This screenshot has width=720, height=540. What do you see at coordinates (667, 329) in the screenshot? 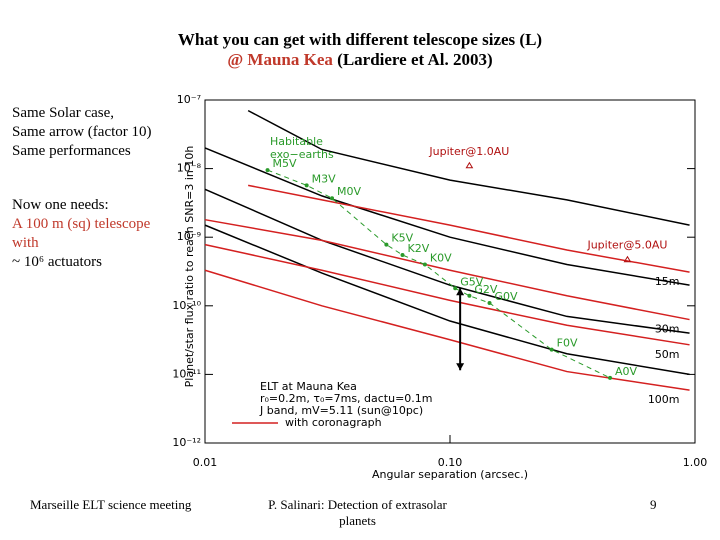
I see `series-label: 30m` at bounding box center [667, 329].